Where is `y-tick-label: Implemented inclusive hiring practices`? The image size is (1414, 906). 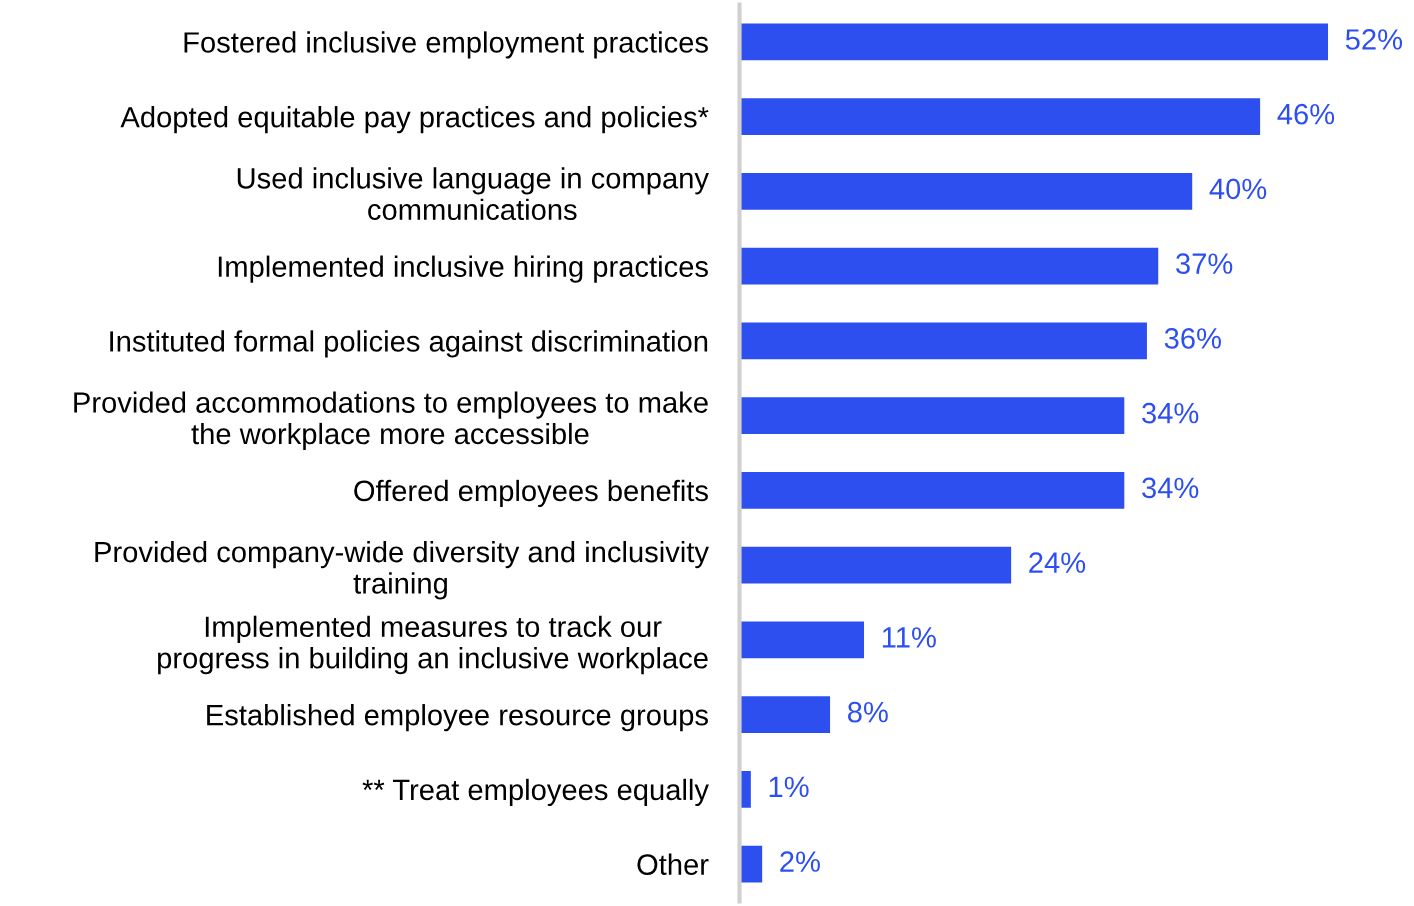
y-tick-label: Implemented inclusive hiring practices is located at coordinates (463, 269).